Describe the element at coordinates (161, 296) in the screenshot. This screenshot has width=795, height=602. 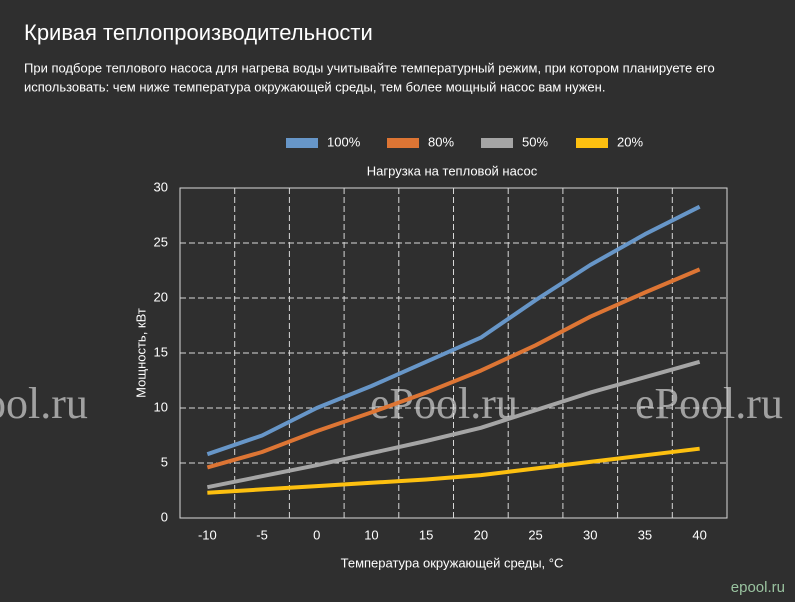
I see `y-tick-label: 20` at that location.